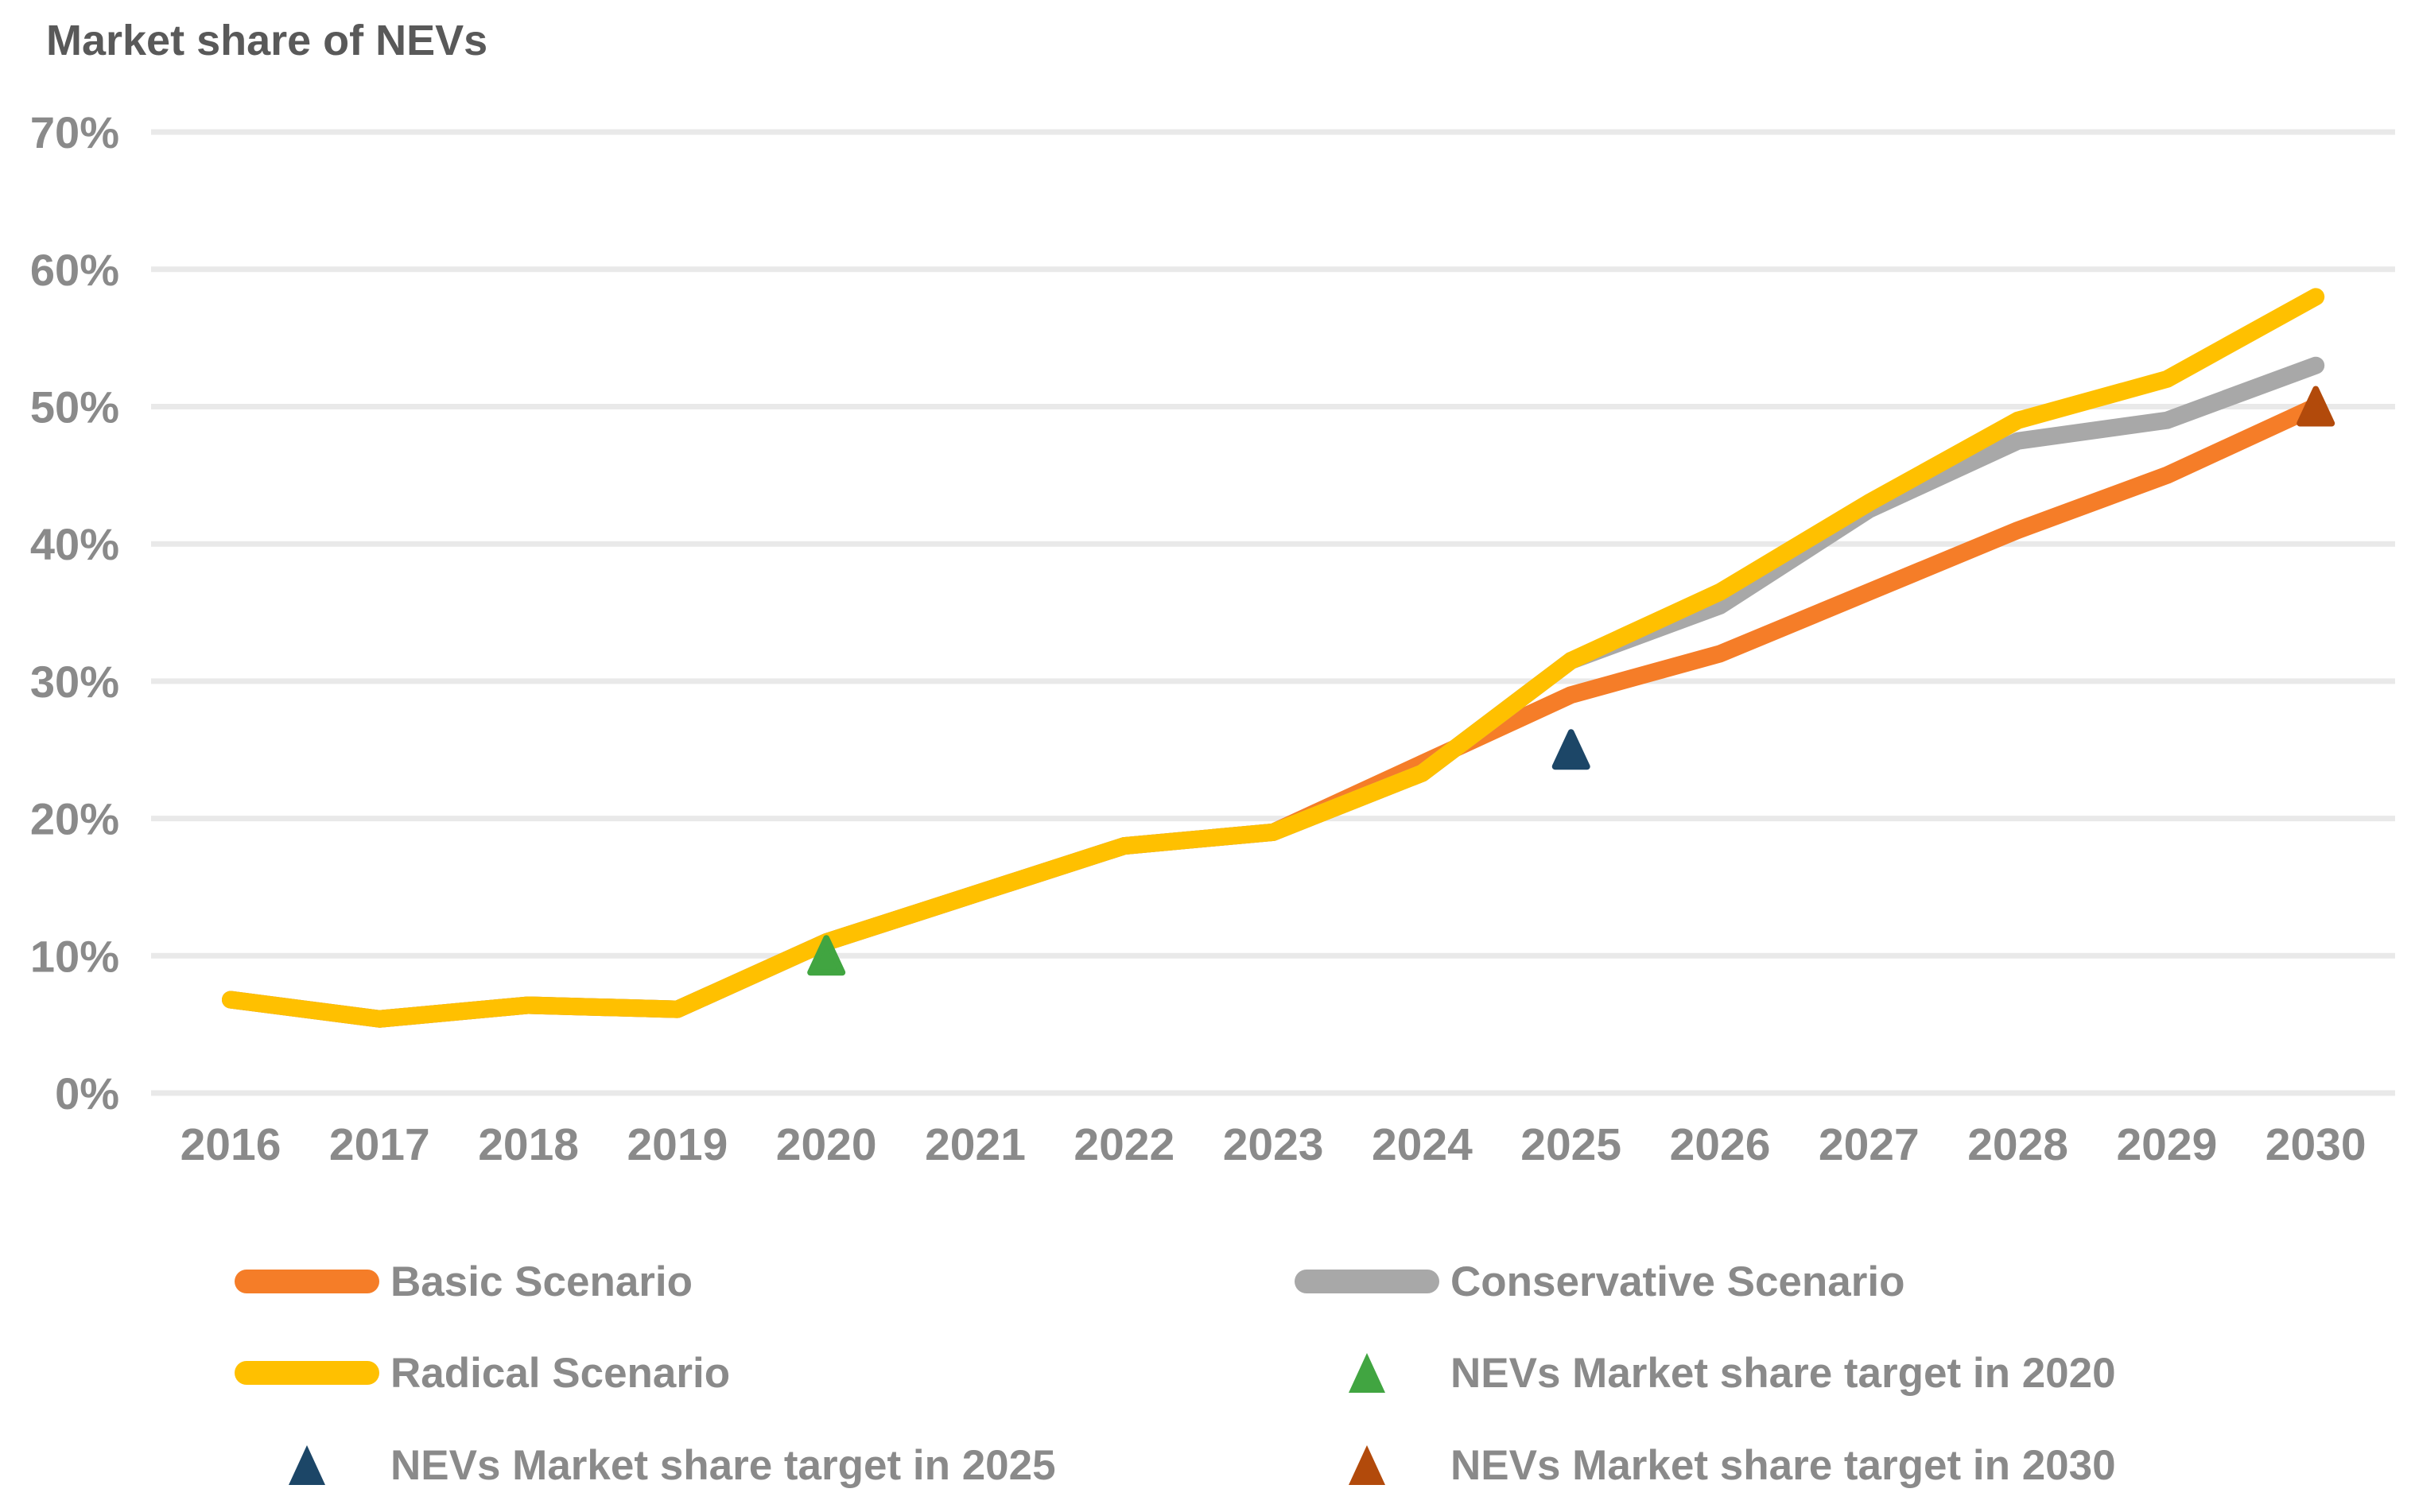 The height and width of the screenshot is (1512, 2415). Describe the element at coordinates (231, 1144) in the screenshot. I see `x-axis-tick-label: 2016` at that location.